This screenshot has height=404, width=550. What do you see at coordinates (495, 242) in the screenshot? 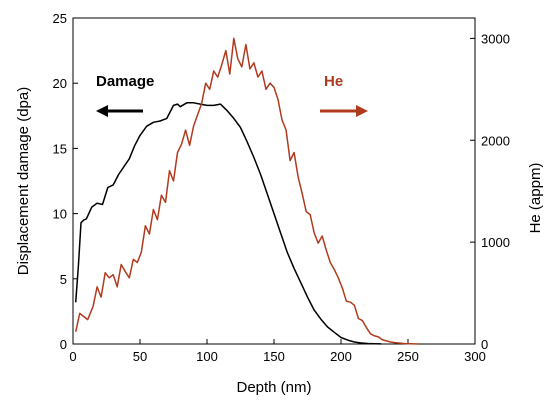
I see `y-right-tick-label: 1000` at bounding box center [495, 242].